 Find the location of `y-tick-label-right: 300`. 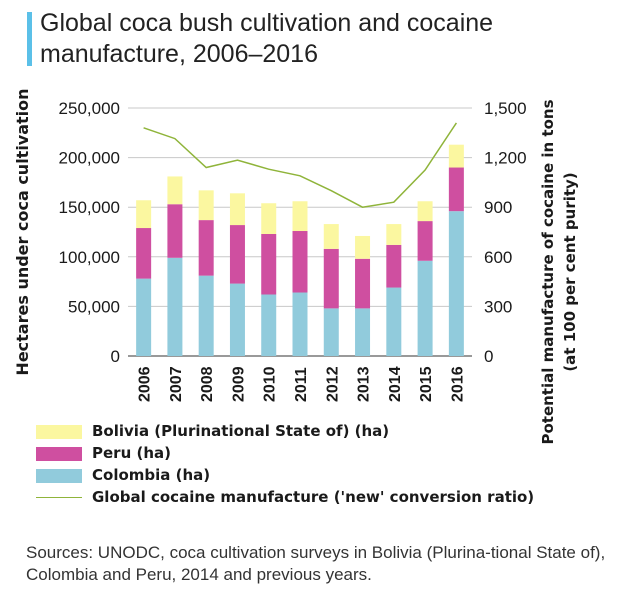

y-tick-label-right: 300 is located at coordinates (498, 306).